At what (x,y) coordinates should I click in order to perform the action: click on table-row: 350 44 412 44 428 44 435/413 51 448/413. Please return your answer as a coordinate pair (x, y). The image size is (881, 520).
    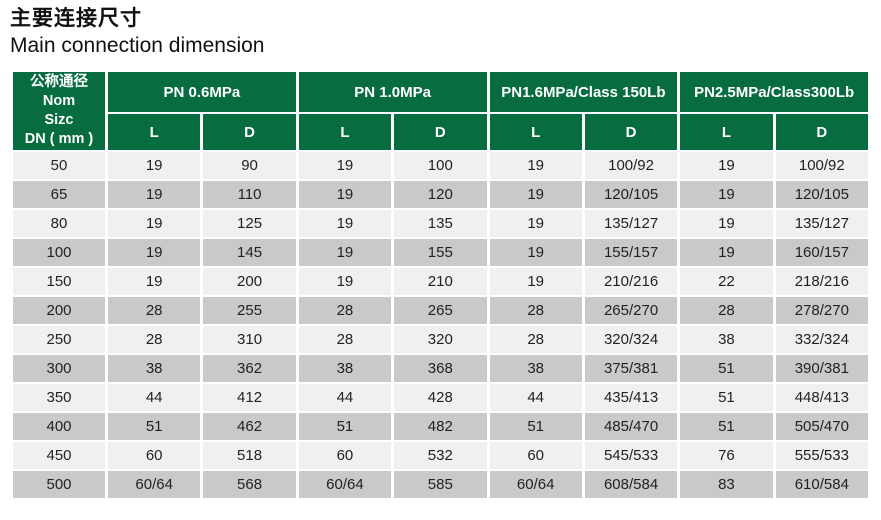
    Looking at the image, I should click on (440, 397).